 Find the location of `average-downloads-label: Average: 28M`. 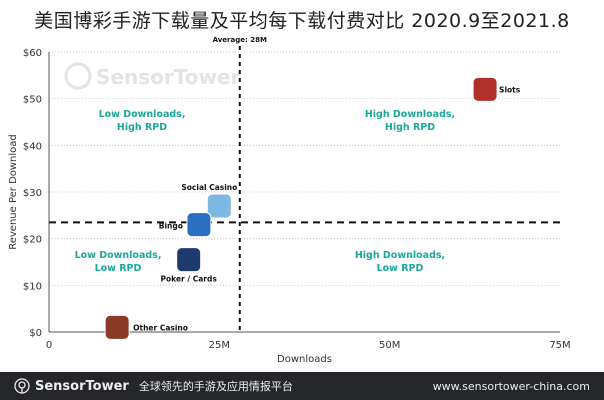

average-downloads-label: Average: 28M is located at coordinates (240, 40).